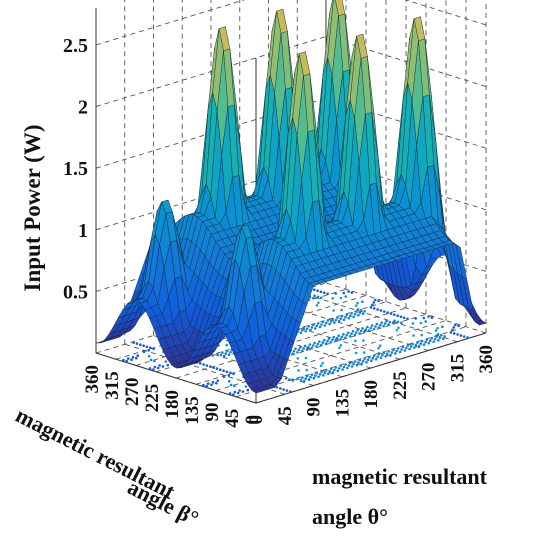 This screenshot has width=542, height=550. Describe the element at coordinates (256, 420) in the screenshot. I see `theta-tick-label: 0` at that location.